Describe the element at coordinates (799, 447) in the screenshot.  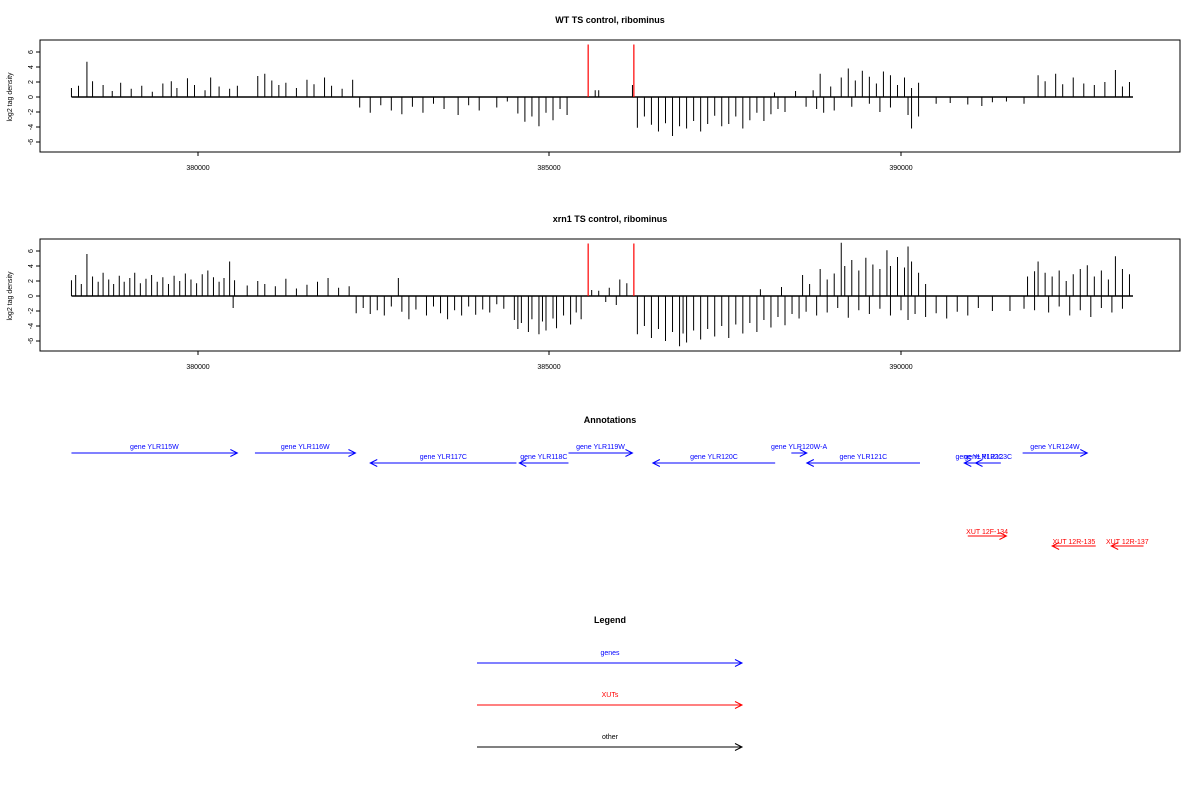
I see `gene-label: gene YLR120W-A` at that location.